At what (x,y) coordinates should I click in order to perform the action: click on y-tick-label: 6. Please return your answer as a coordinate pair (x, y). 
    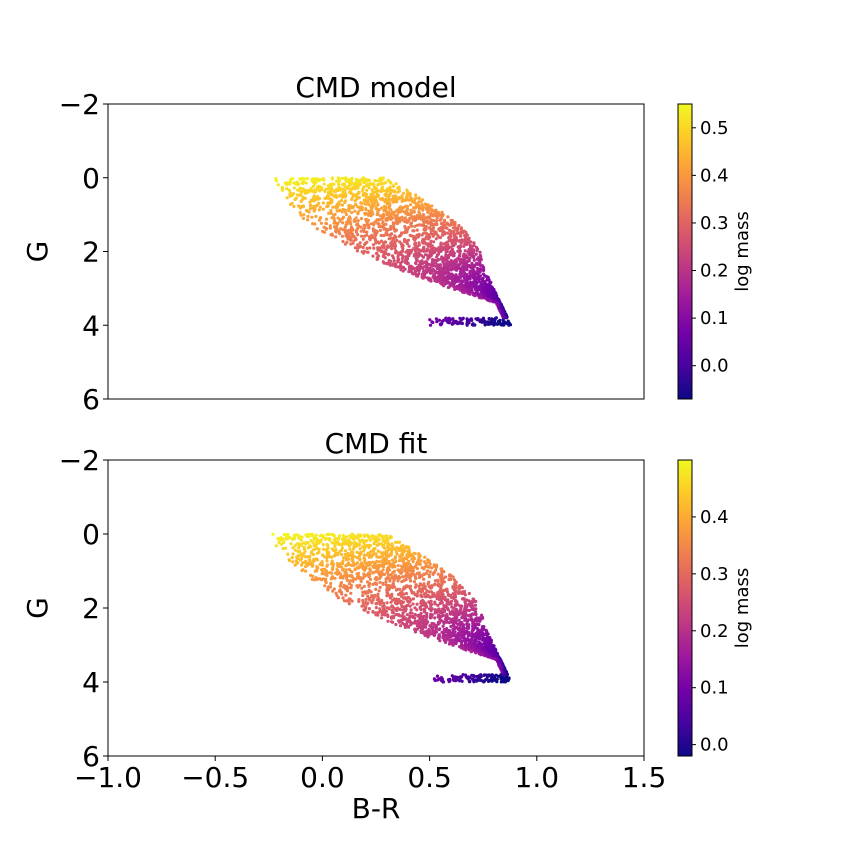
    Looking at the image, I should click on (91, 399).